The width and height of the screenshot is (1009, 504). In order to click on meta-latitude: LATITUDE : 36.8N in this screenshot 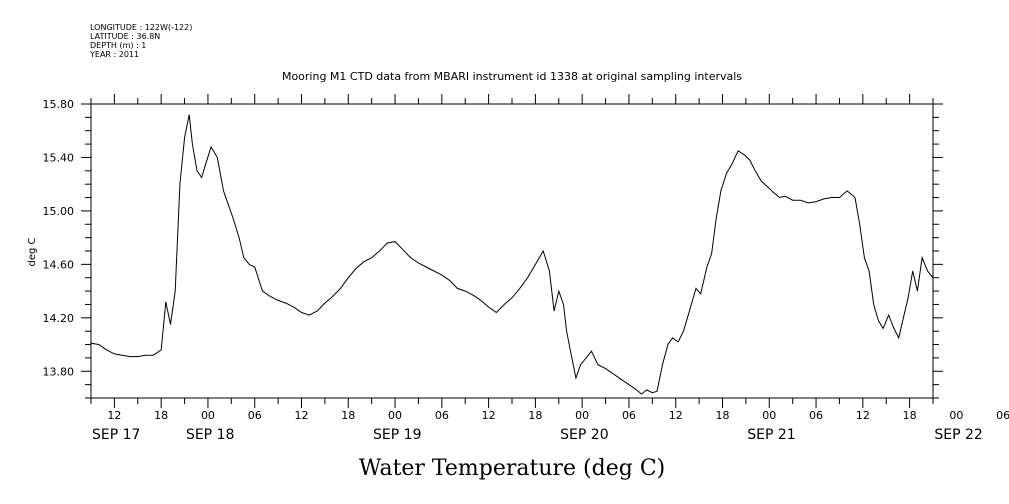, I will do `click(125, 36)`.